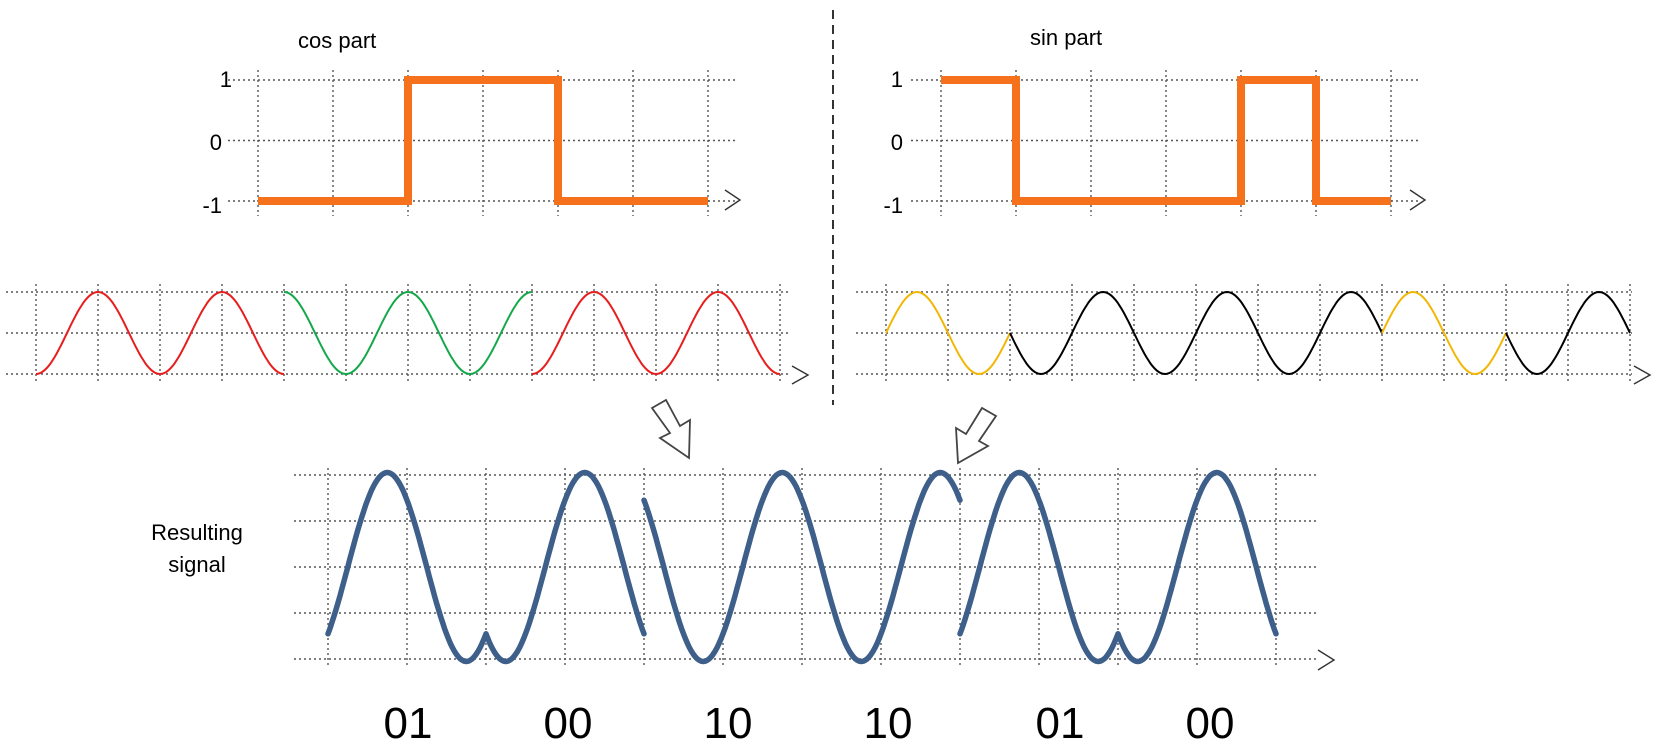  I want to click on result-label-line1: Resulting, so click(197, 532).